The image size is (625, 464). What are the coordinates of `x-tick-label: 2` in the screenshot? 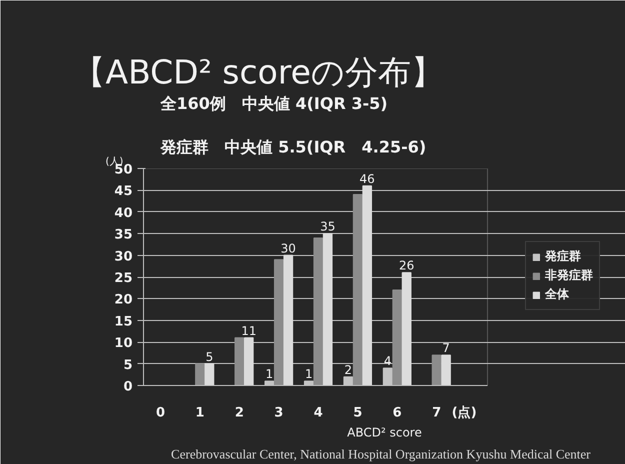 It's located at (239, 413).